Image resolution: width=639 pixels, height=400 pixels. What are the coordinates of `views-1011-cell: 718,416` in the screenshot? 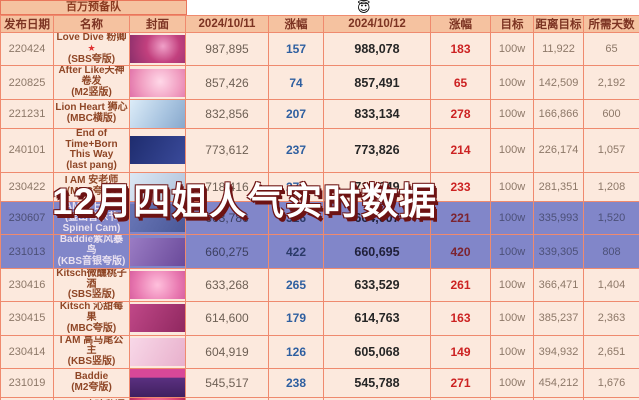 It's located at (227, 186).